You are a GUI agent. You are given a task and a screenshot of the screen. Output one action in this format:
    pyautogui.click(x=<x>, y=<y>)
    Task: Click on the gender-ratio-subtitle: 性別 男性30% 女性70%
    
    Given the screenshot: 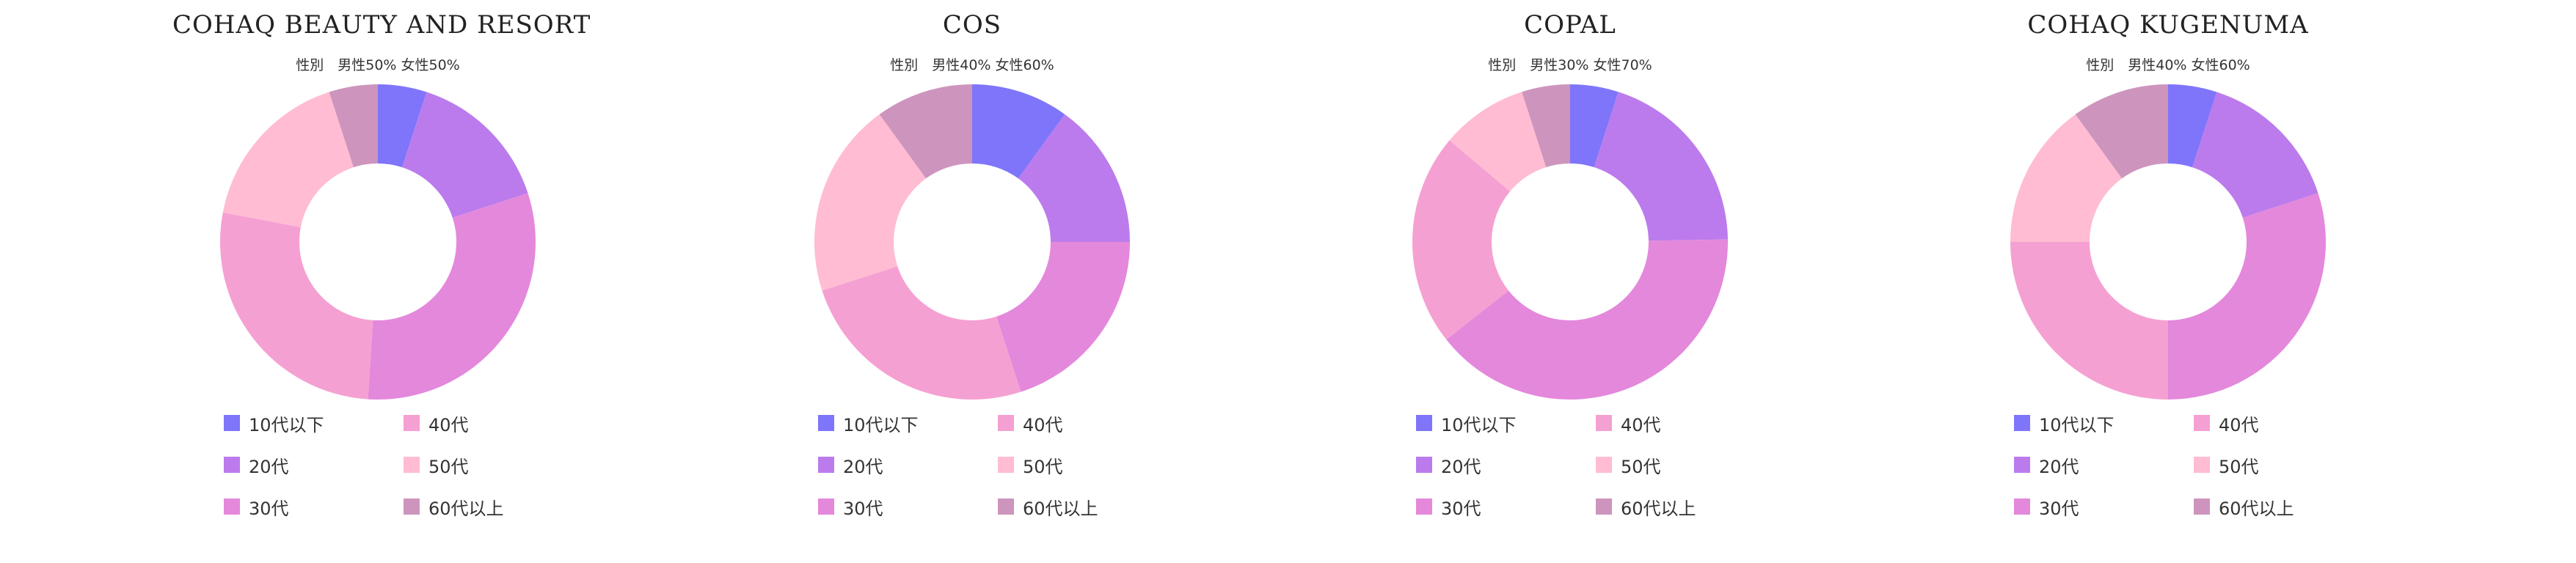 What is the action you would take?
    pyautogui.click(x=1570, y=65)
    